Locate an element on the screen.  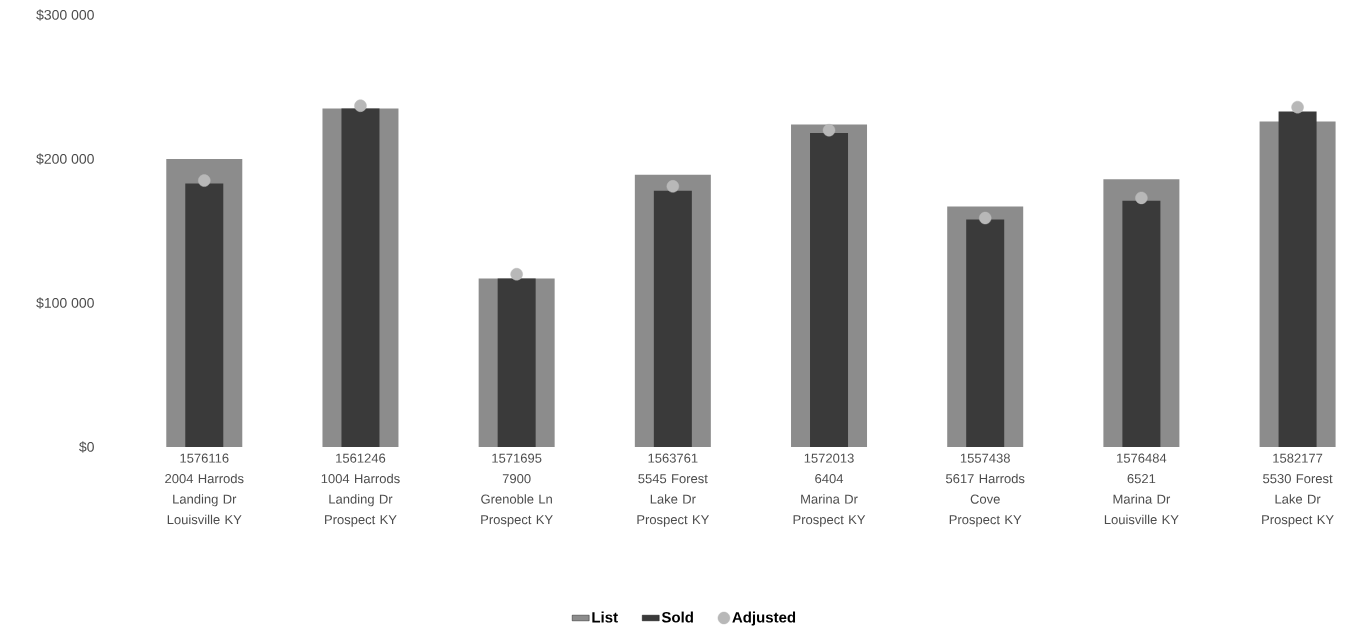
legend-label: List is located at coordinates (605, 617).